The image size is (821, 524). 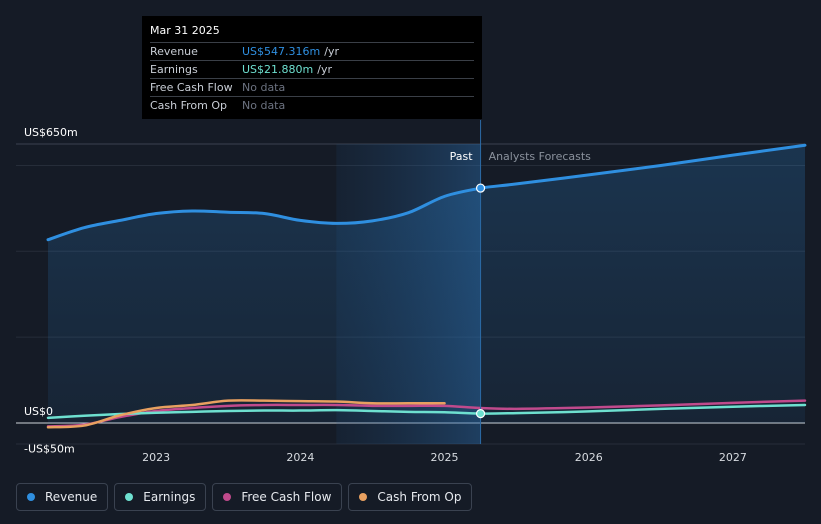 I want to click on revenue-marker, so click(x=480, y=188).